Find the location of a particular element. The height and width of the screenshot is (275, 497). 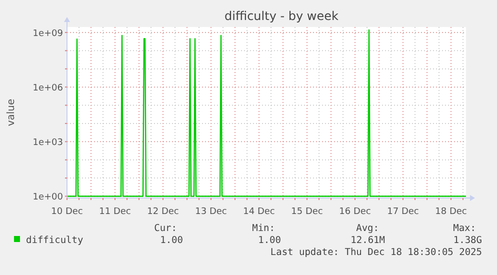

text: Last update: Thu Dec 18 18:30:05 2025 is located at coordinates (376, 252).